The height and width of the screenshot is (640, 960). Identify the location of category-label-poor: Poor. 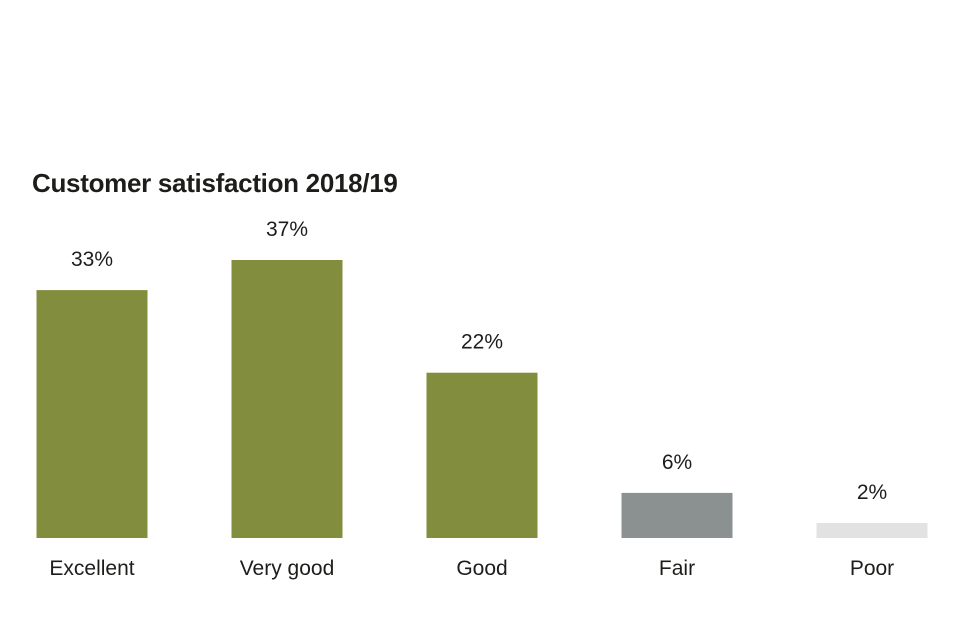
(872, 568).